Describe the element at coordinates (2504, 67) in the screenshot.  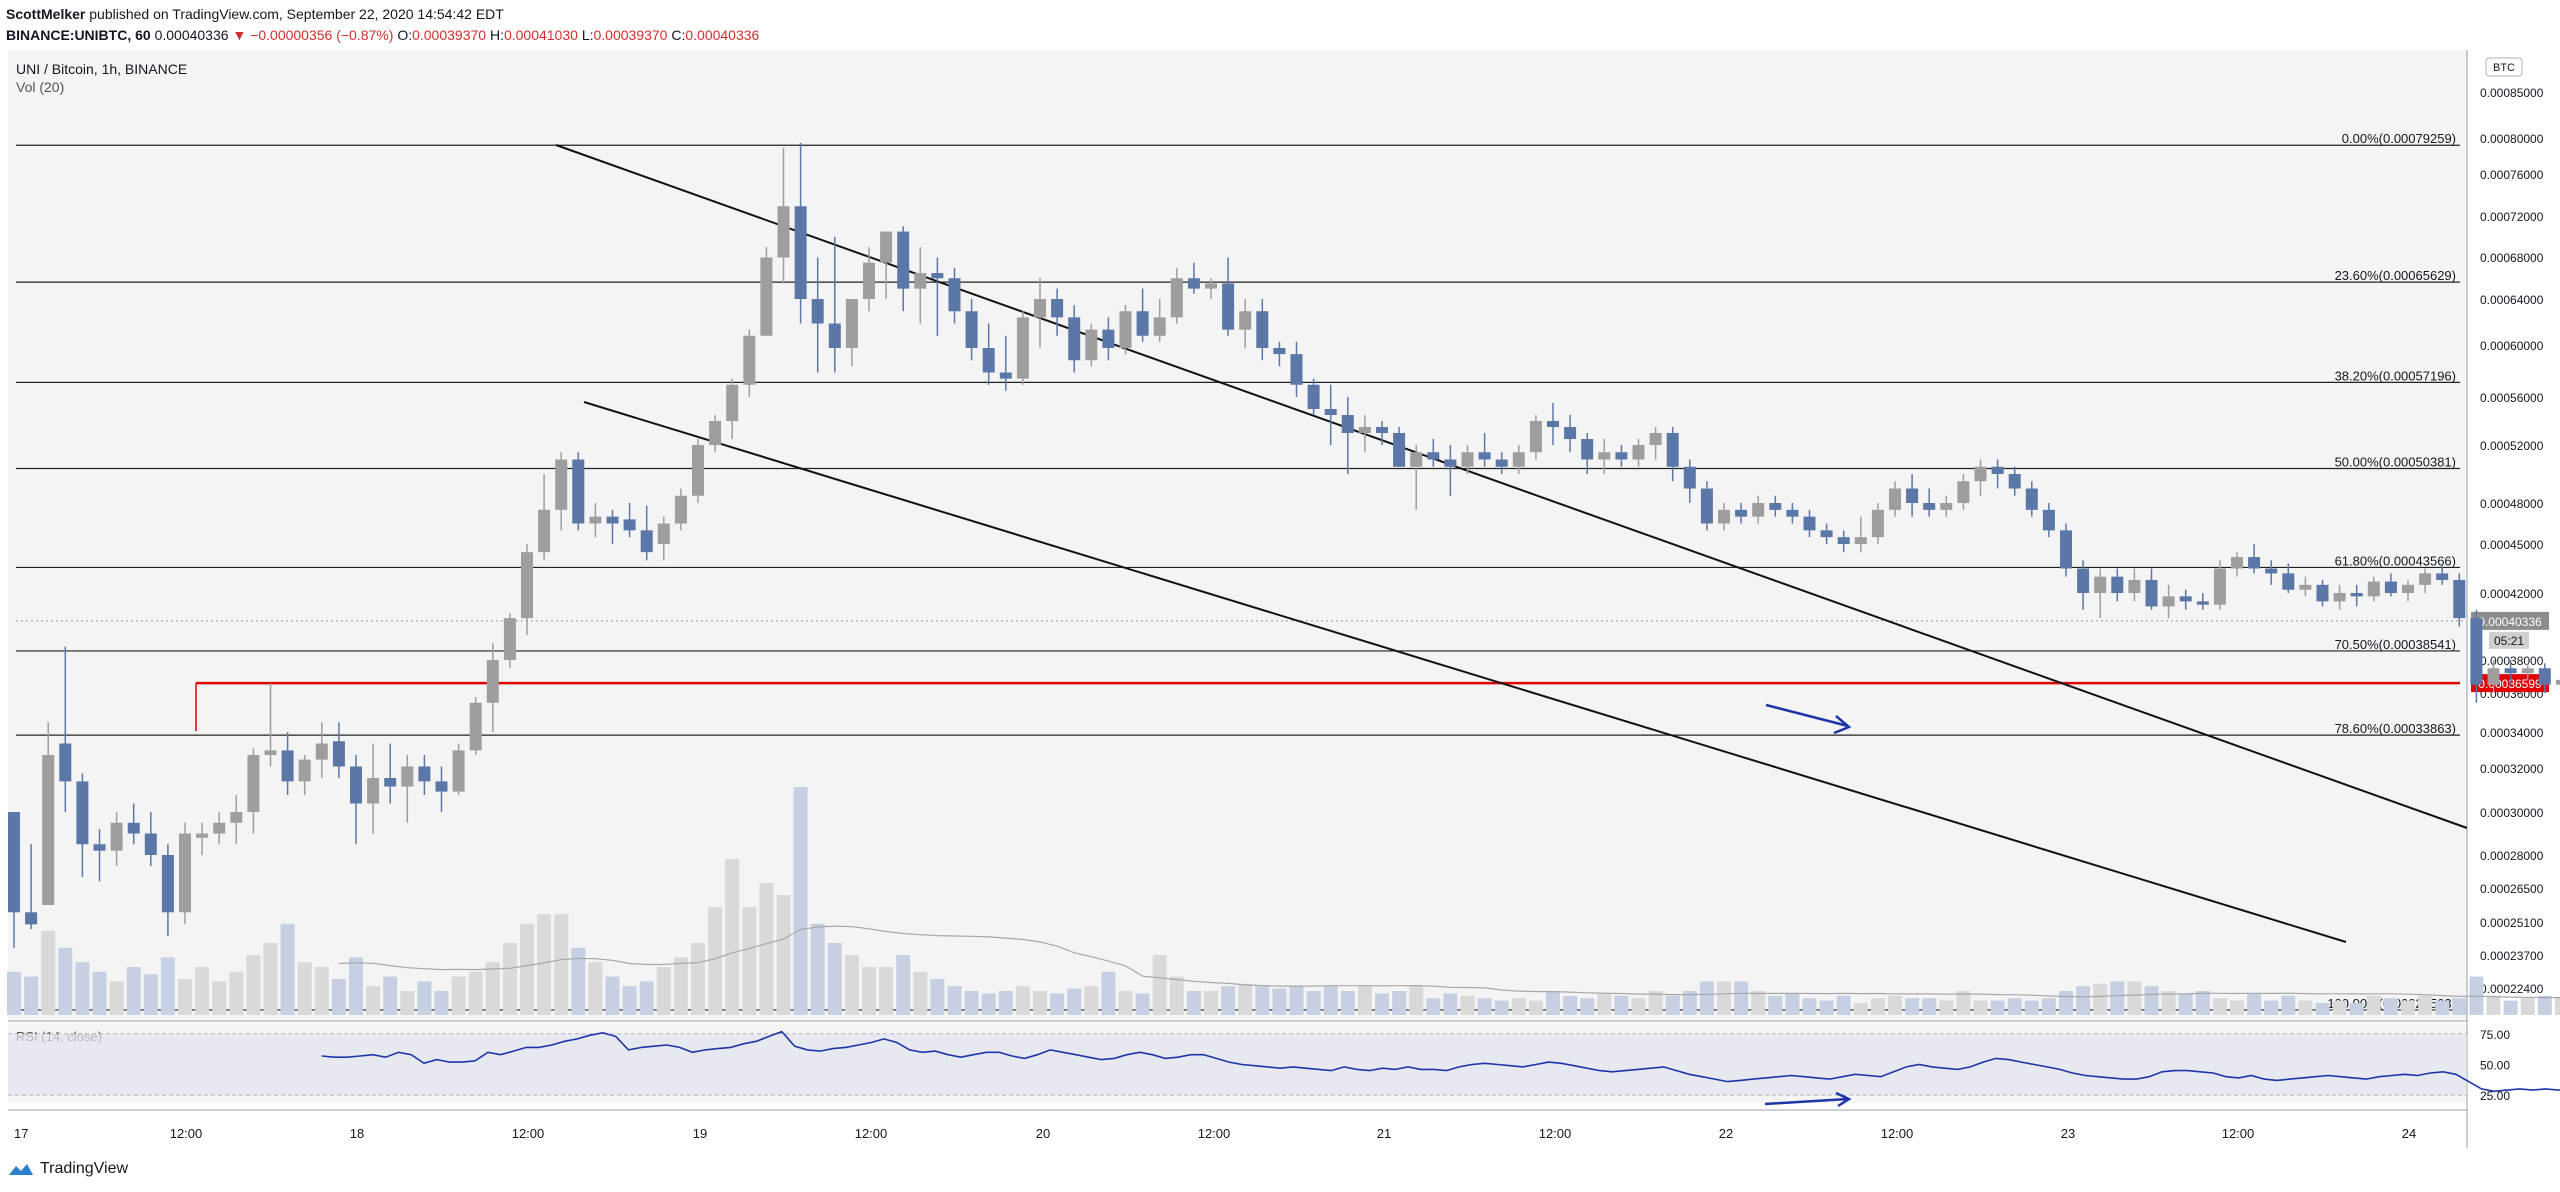
I see `currency-badge` at that location.